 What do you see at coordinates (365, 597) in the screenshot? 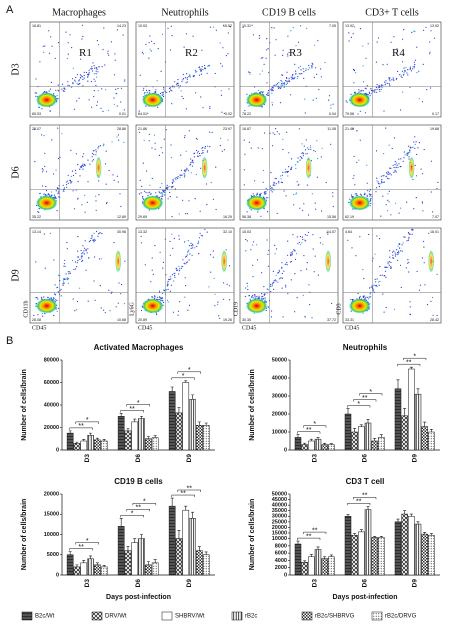
I see `x-axis-label: Days post-infection` at bounding box center [365, 597].